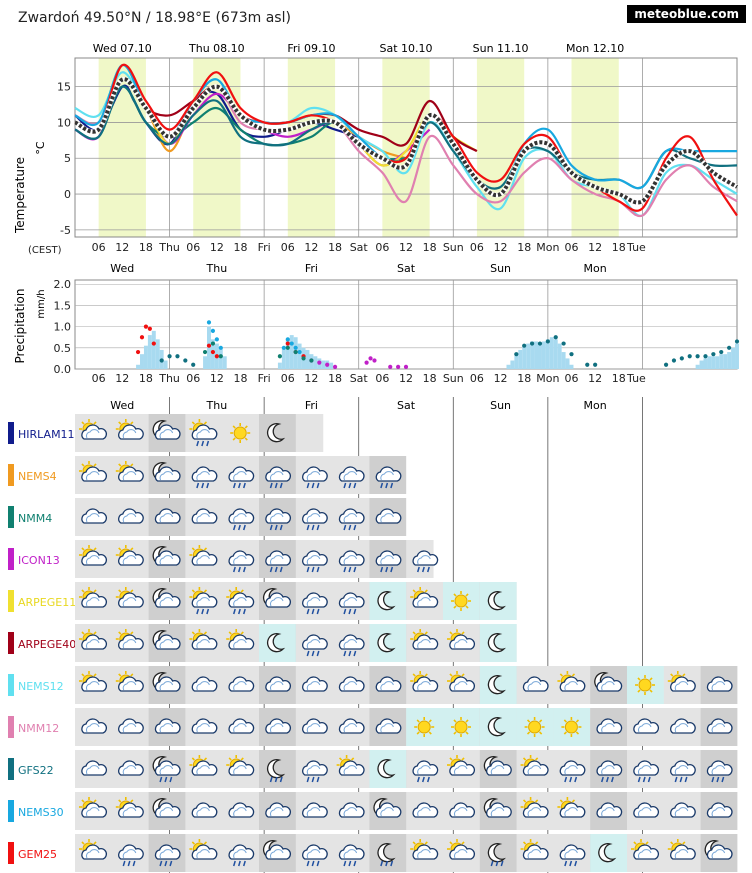 The image size is (752, 873). What do you see at coordinates (20, 195) in the screenshot?
I see `temp-axis-label: Temperature` at bounding box center [20, 195].